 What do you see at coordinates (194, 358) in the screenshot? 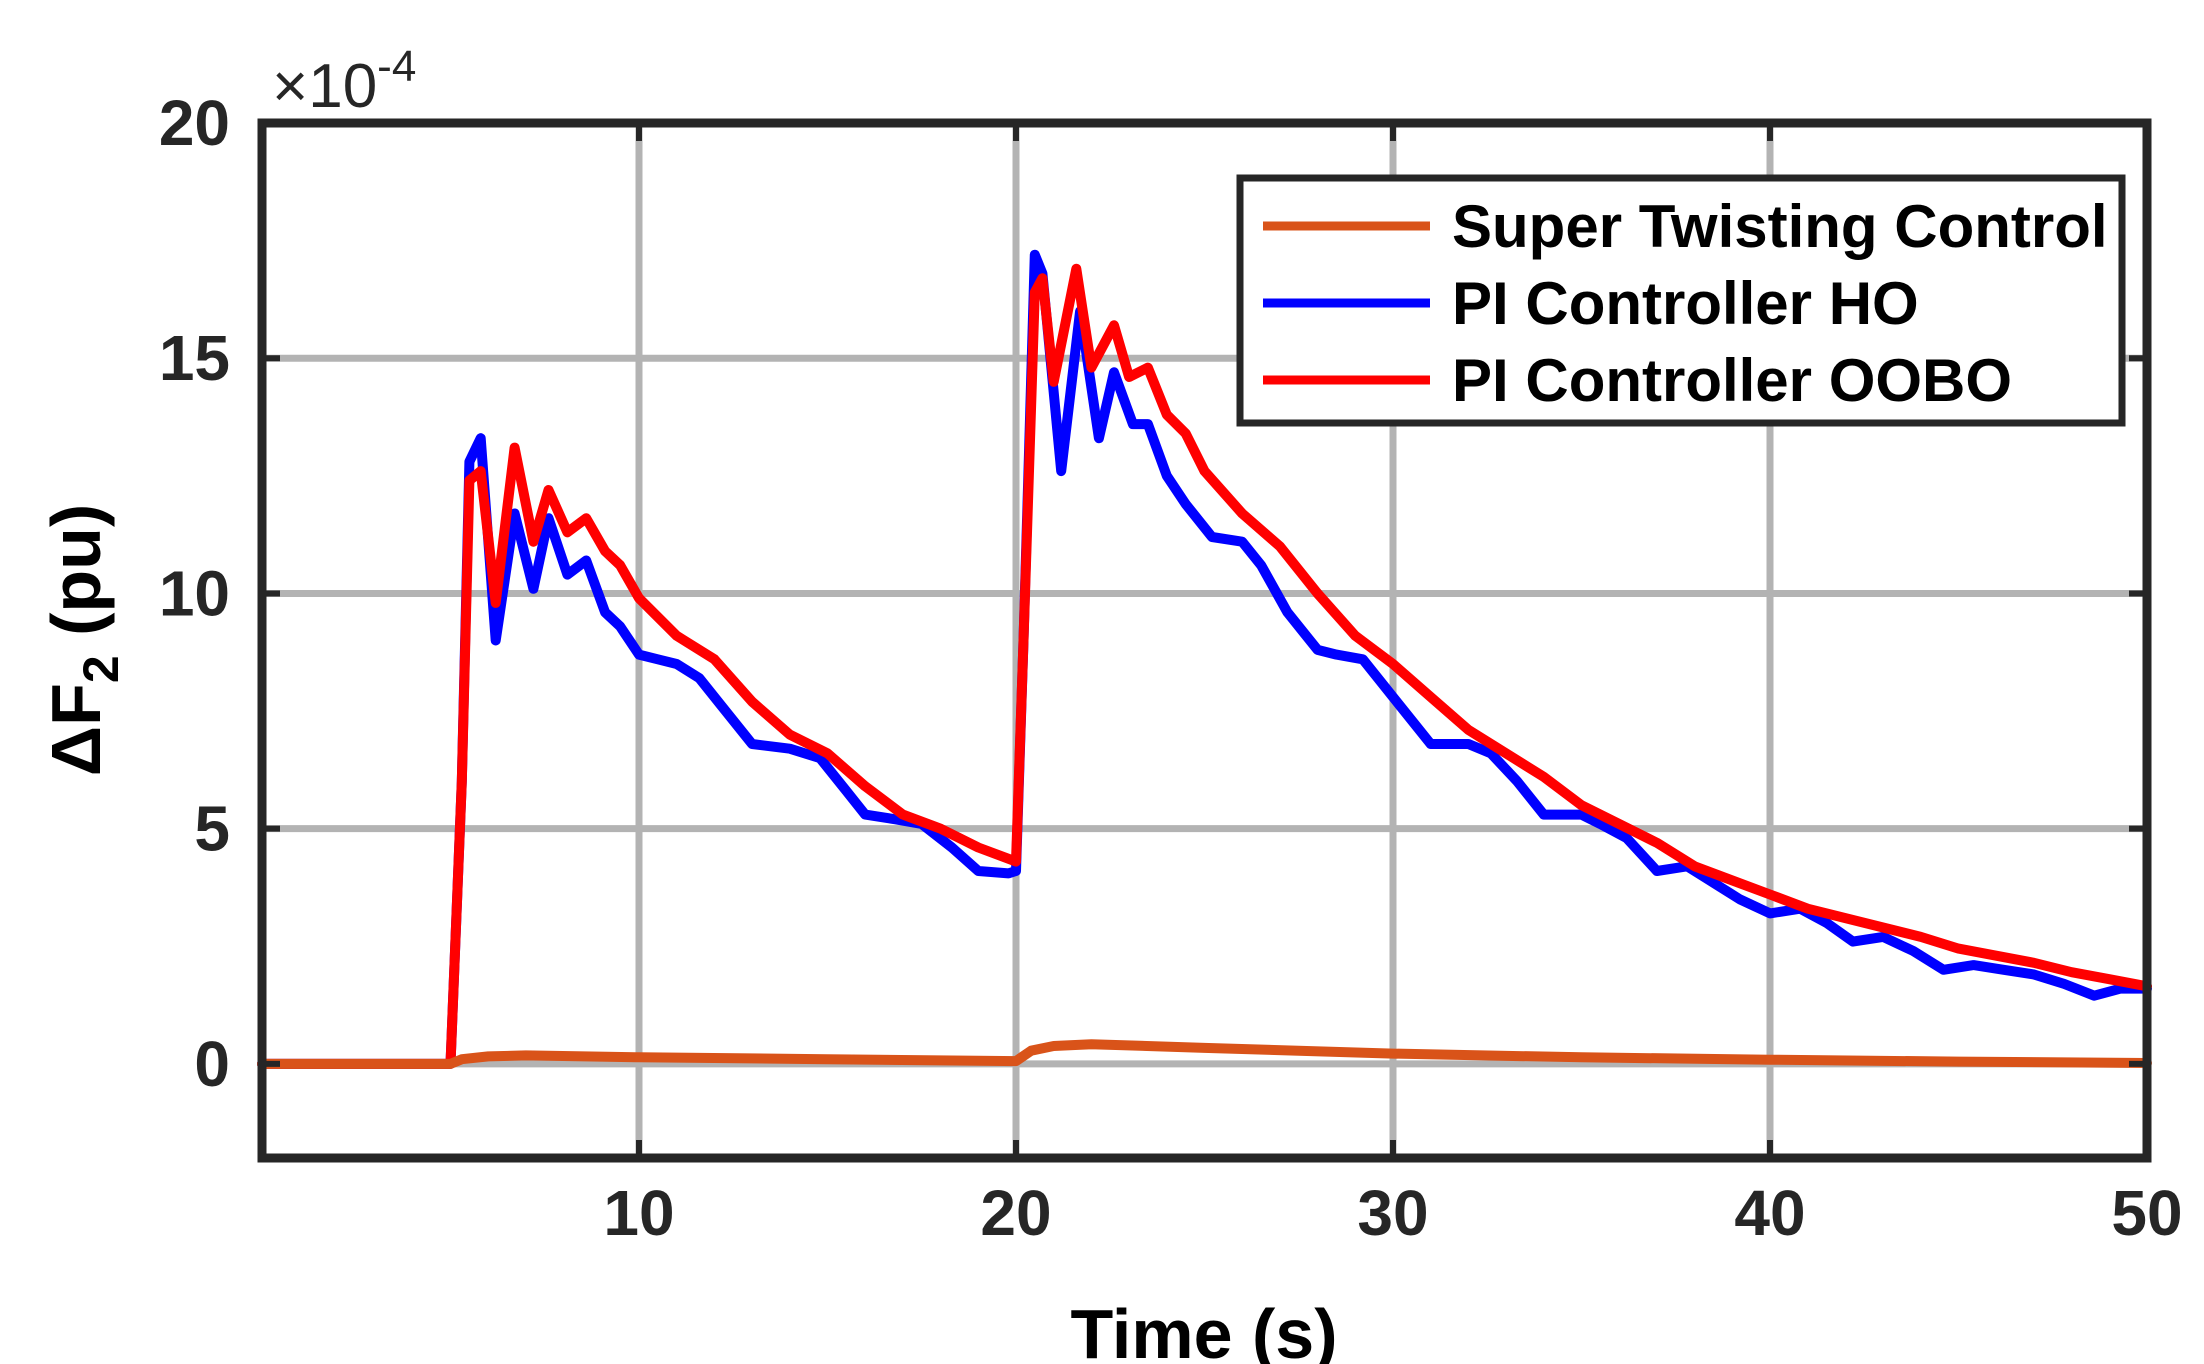
I see `y-tick-label: 15` at bounding box center [194, 358].